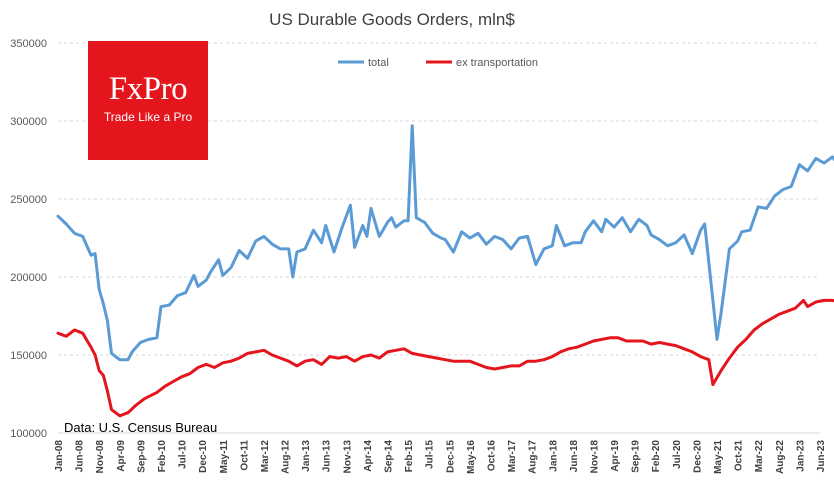  Describe the element at coordinates (497, 63) in the screenshot. I see `legend-label: ex transportation` at that location.